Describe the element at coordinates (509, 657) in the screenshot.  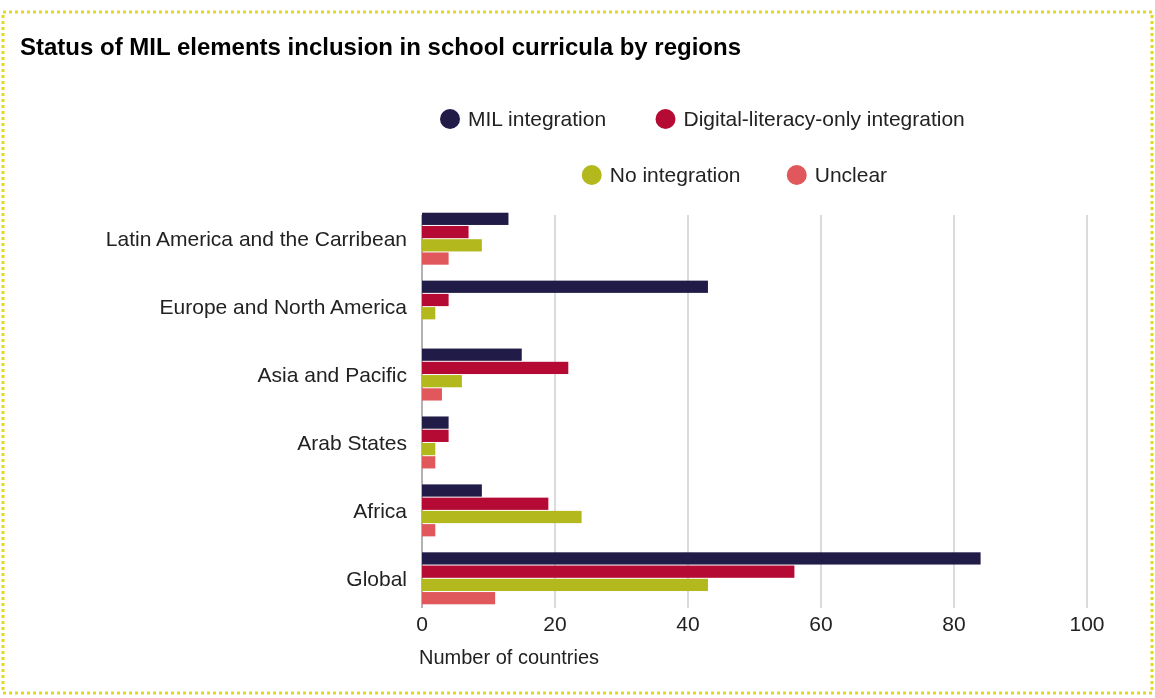
I see `x-axis-title: Number of countries` at that location.